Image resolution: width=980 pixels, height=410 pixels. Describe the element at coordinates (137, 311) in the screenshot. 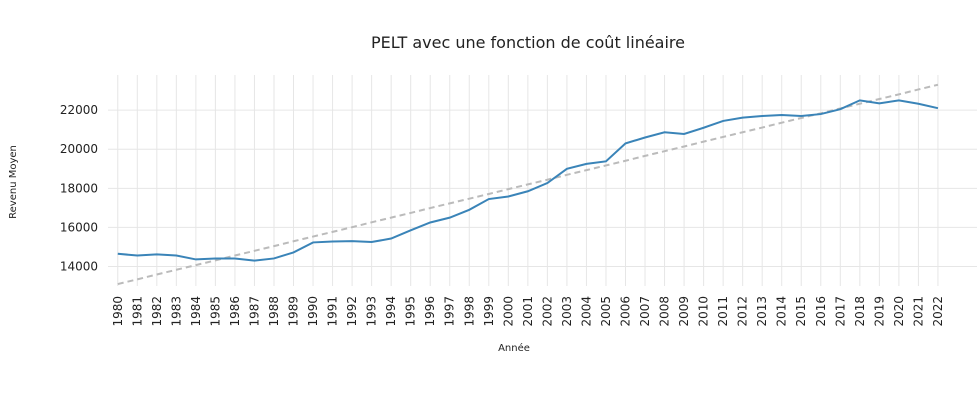

I see `x-tick-label: 1981` at that location.